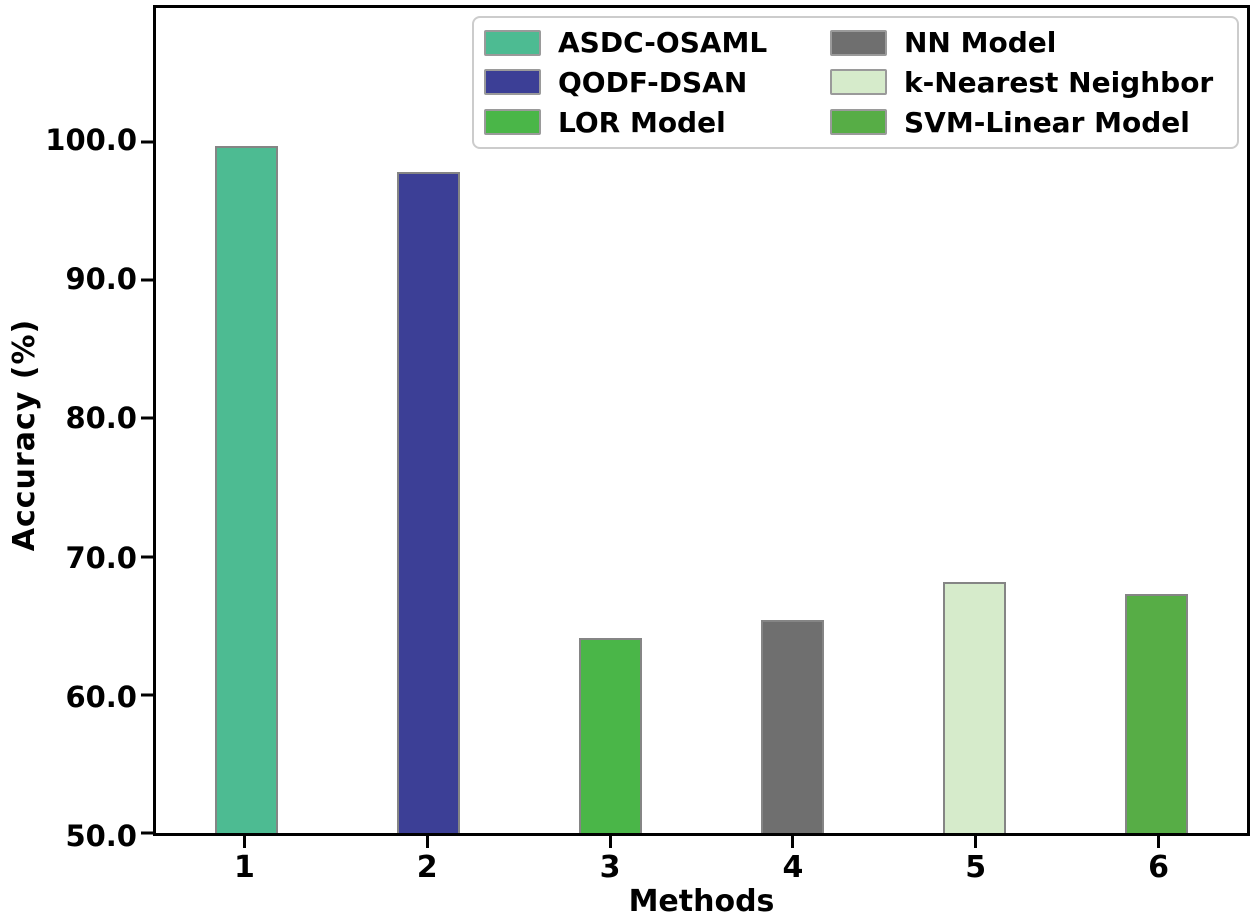 The width and height of the screenshot is (1255, 919). What do you see at coordinates (101, 279) in the screenshot?
I see `y-tick-label: 90.0` at bounding box center [101, 279].